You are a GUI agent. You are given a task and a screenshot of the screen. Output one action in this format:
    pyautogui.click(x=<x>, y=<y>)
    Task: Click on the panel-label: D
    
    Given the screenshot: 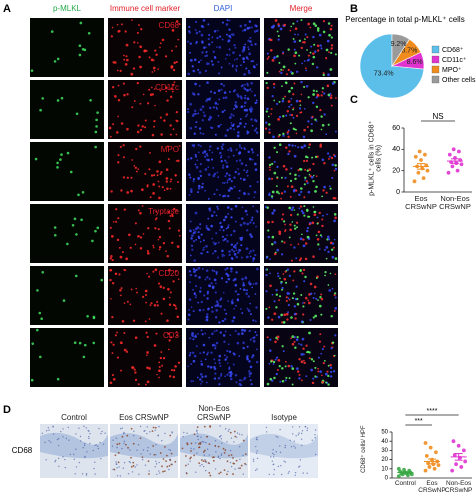 What is the action you would take?
    pyautogui.click(x=7, y=410)
    